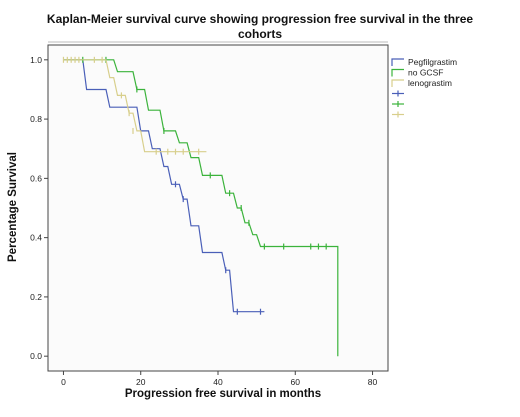  I want to click on legend-swatch-lenograstim, so click(397, 83).